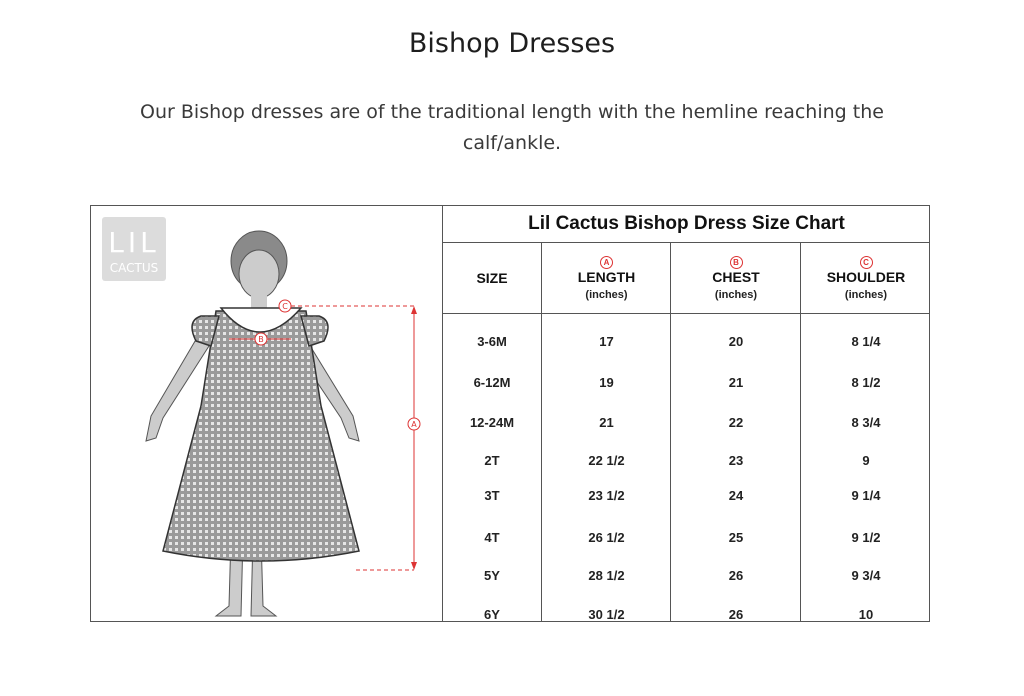  What do you see at coordinates (492, 460) in the screenshot?
I see `cell-size: 2T` at bounding box center [492, 460].